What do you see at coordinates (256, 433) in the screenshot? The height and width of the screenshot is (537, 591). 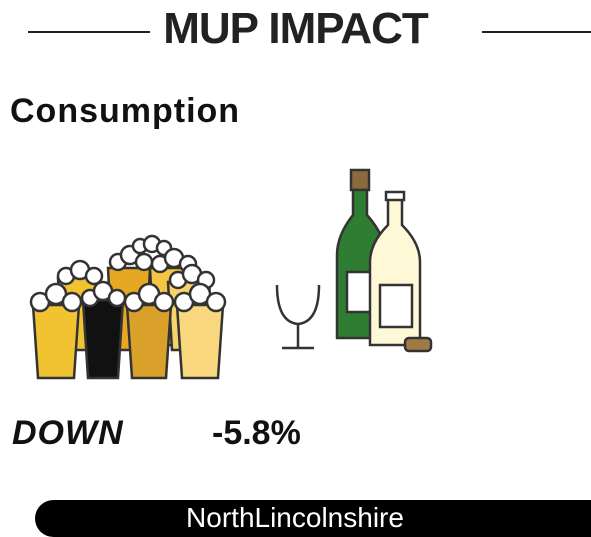 I see `change-value: -5.8%` at bounding box center [256, 433].